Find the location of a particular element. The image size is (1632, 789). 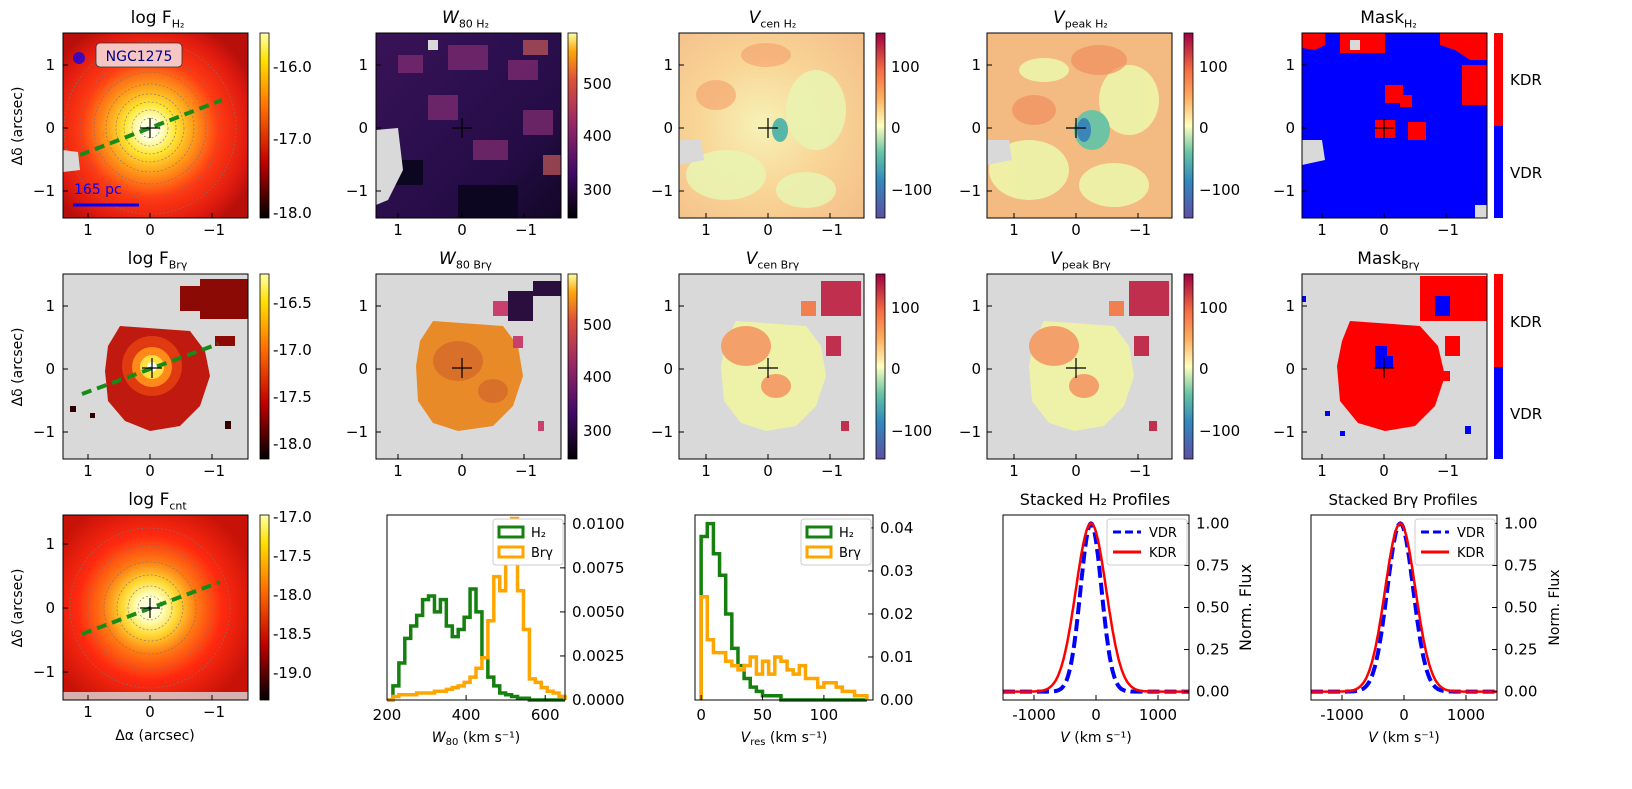

y-tick-label: 0.75 is located at coordinates (1212, 565).